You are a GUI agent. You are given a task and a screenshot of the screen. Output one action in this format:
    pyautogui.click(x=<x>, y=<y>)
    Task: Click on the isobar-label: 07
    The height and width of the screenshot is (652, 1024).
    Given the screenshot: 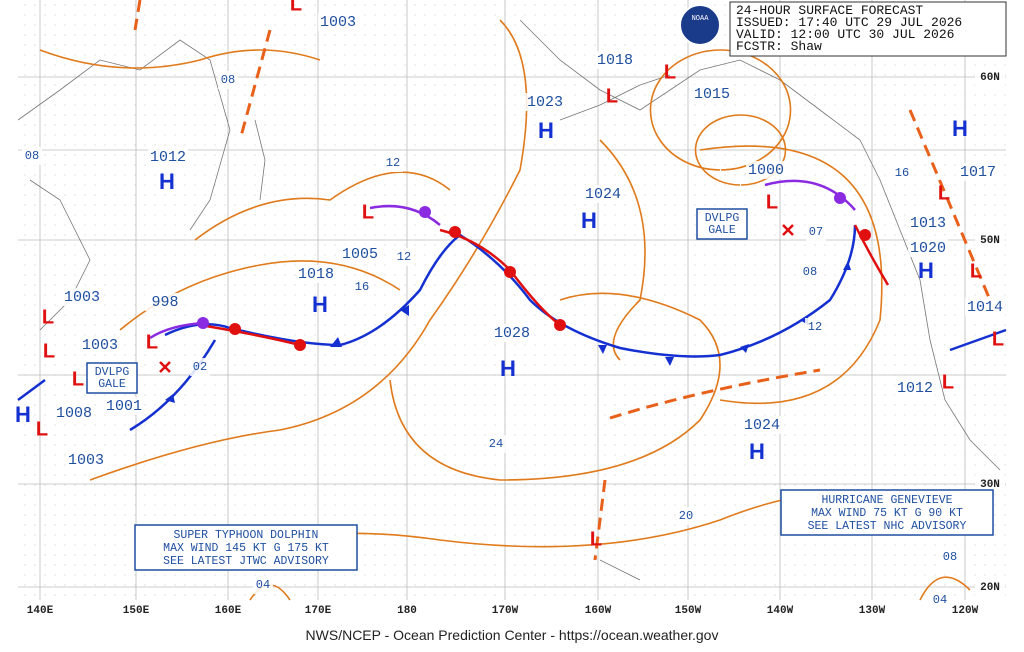 What is the action you would take?
    pyautogui.click(x=816, y=232)
    